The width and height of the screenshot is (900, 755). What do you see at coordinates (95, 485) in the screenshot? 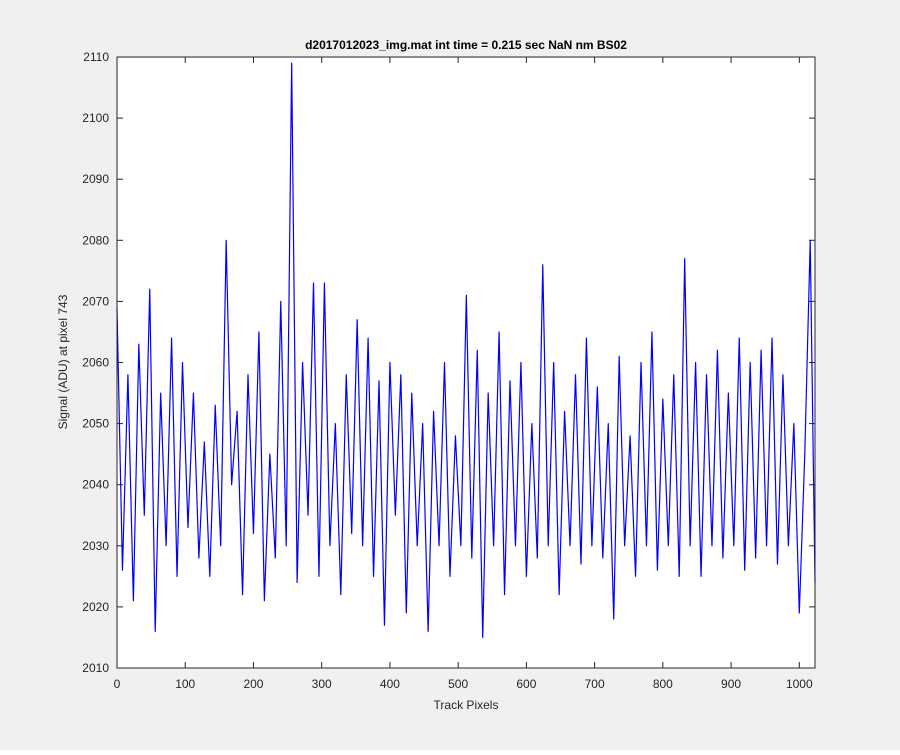
I see `y-tick-label: 2040` at bounding box center [95, 485].